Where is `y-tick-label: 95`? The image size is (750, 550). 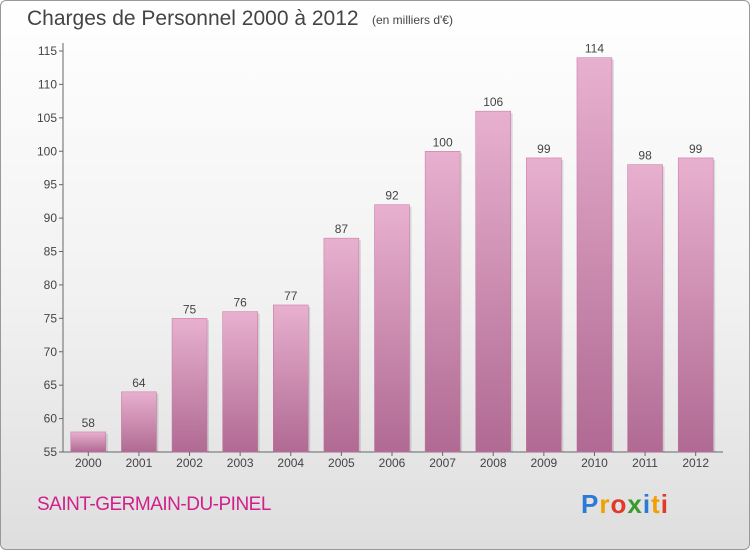
y-tick-label: 95 is located at coordinates (51, 185).